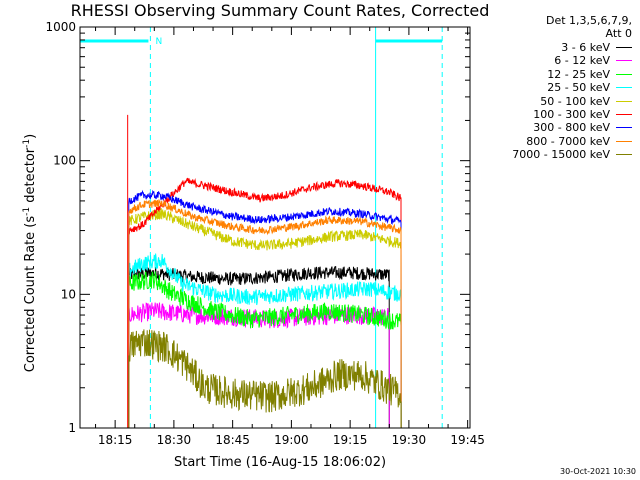 The height and width of the screenshot is (480, 640). I want to click on legend-label-8: 7000 - 15000 keV, so click(561, 155).